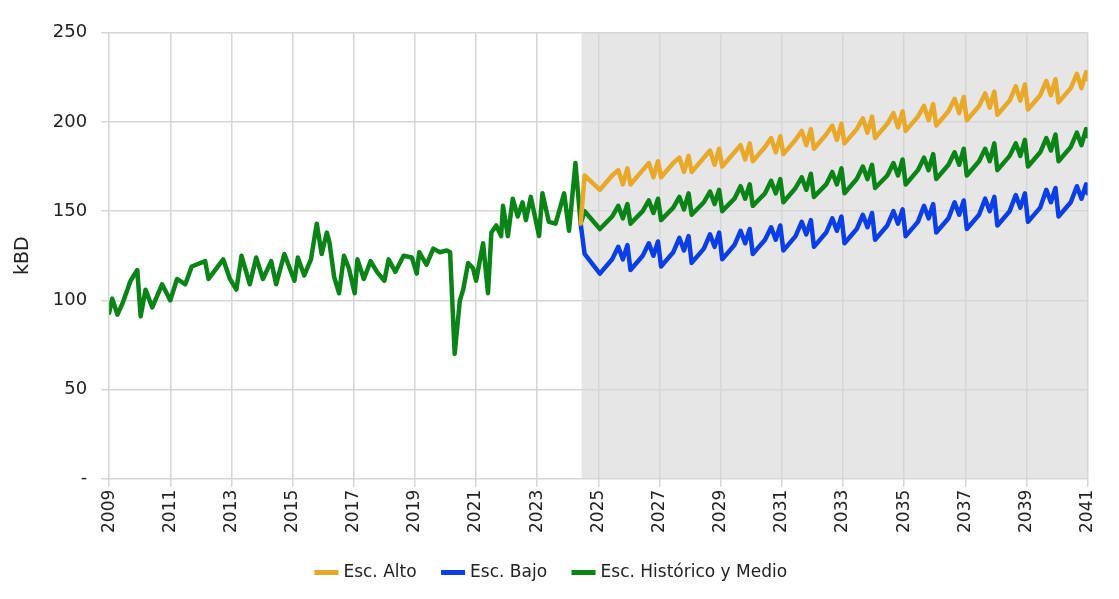 The height and width of the screenshot is (599, 1119). I want to click on legend-label: Esc. Alto, so click(380, 570).